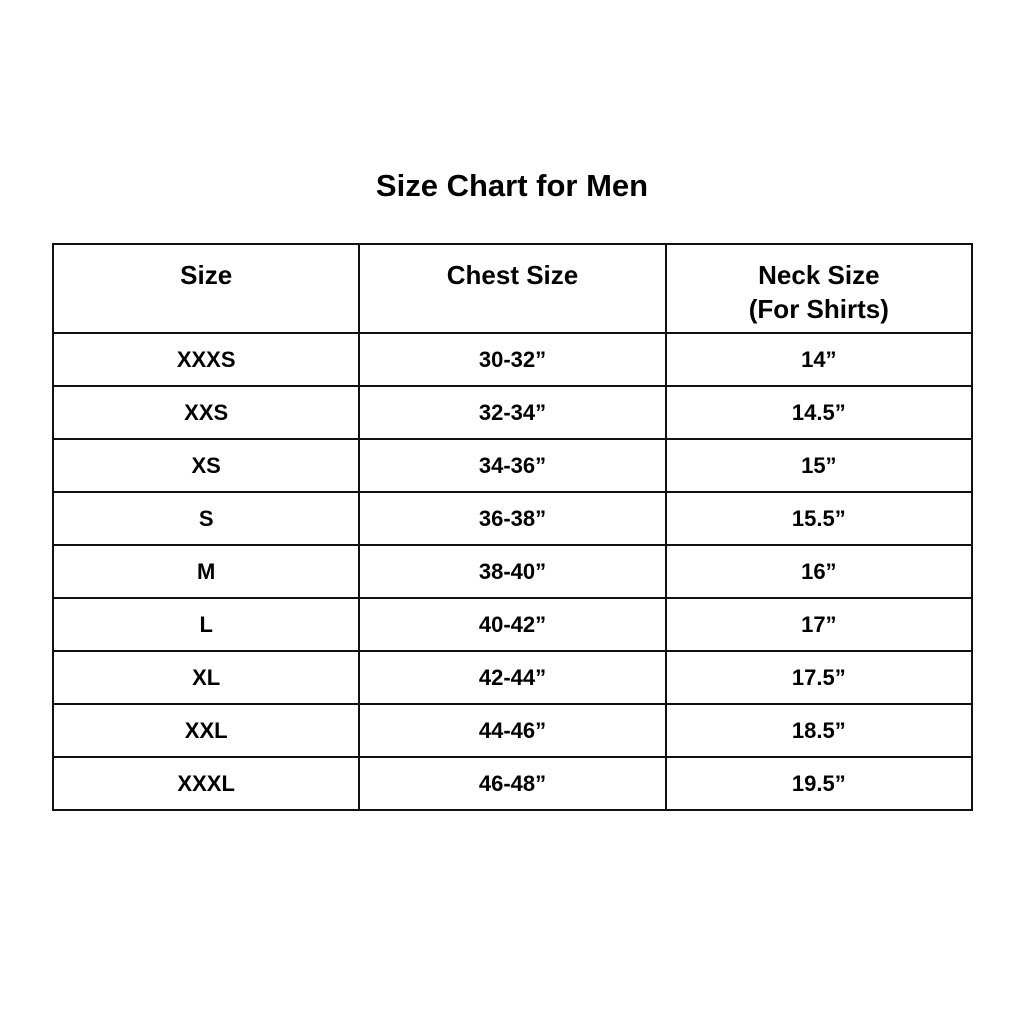 The height and width of the screenshot is (1024, 1024). I want to click on chest-size-cell: 40-42”, so click(512, 624).